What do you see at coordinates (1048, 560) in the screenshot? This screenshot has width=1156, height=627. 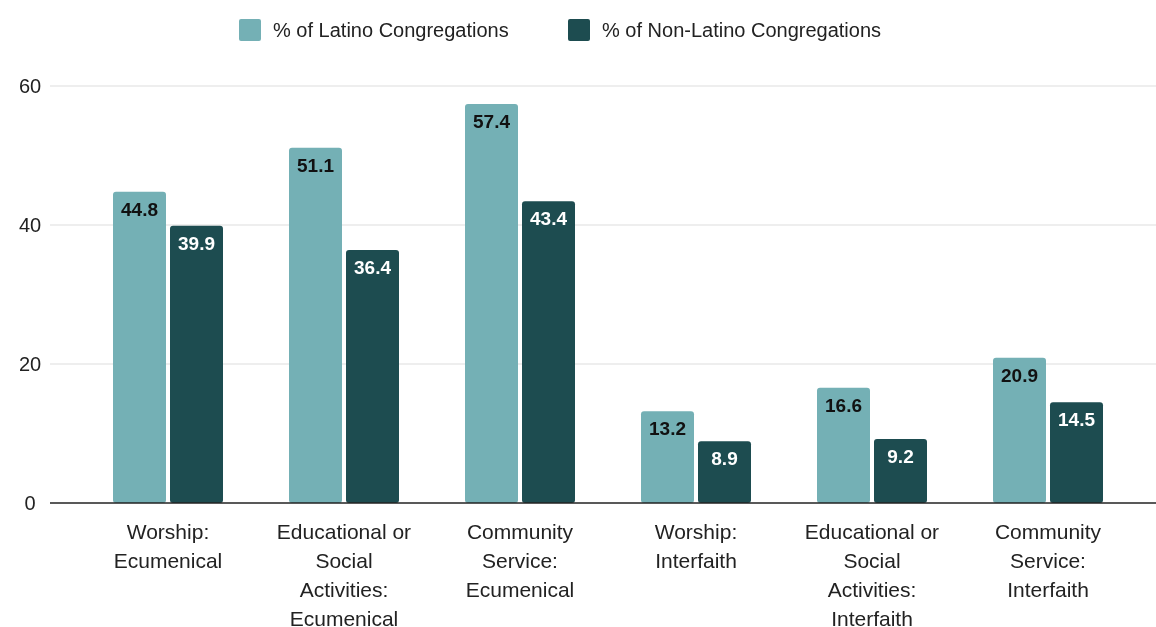 I see `x-tick-label: Community Service: Interfaith` at bounding box center [1048, 560].